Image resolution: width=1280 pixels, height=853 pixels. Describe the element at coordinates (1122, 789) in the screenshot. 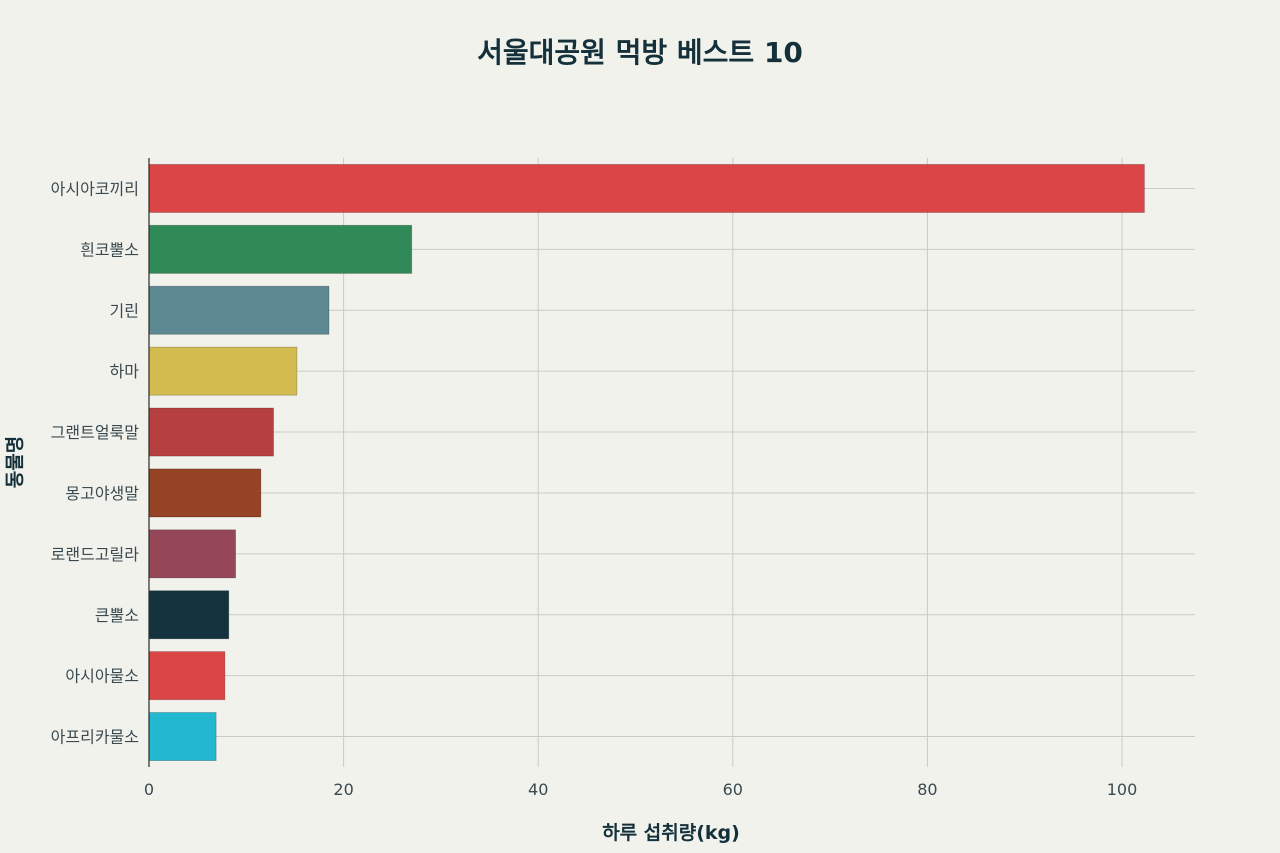

I see `x-tick-label: 100` at that location.